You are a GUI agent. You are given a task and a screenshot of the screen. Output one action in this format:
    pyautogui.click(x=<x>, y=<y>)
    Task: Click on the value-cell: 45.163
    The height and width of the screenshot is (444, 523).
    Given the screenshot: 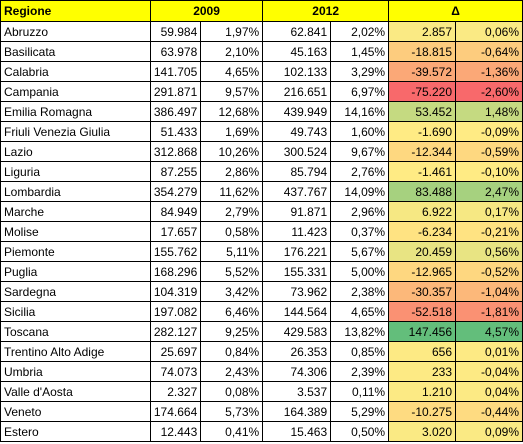 What is the action you would take?
    pyautogui.click(x=297, y=51)
    